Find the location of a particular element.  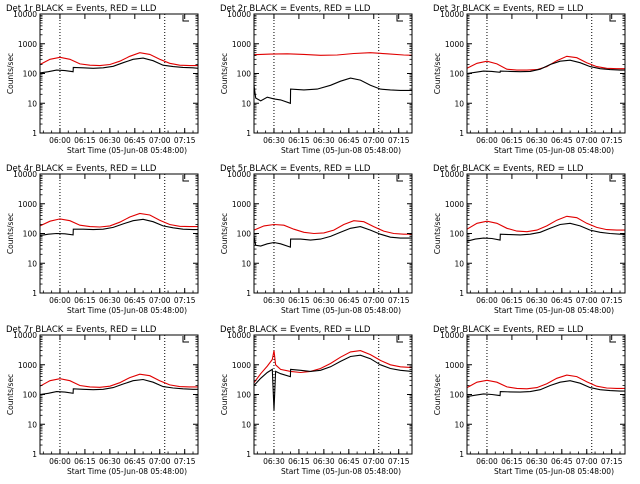

chart-title: Det 8r BLACK = Events, RED = LLD is located at coordinates (295, 330).